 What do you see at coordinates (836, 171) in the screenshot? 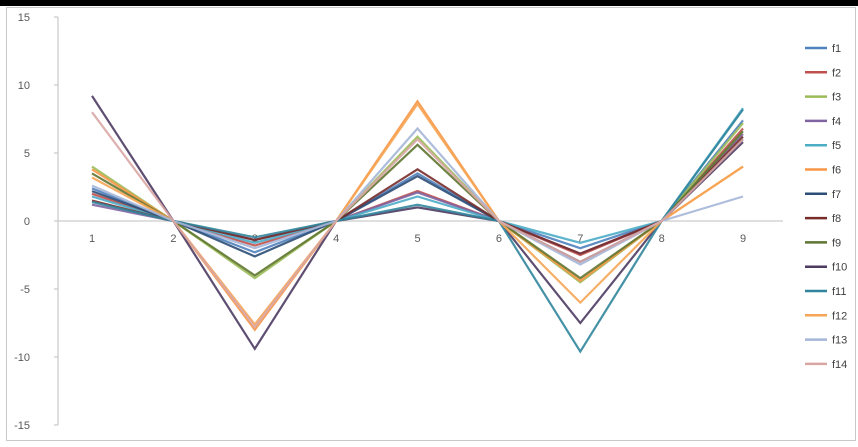
I see `legend-label-f6: f6` at bounding box center [836, 171].